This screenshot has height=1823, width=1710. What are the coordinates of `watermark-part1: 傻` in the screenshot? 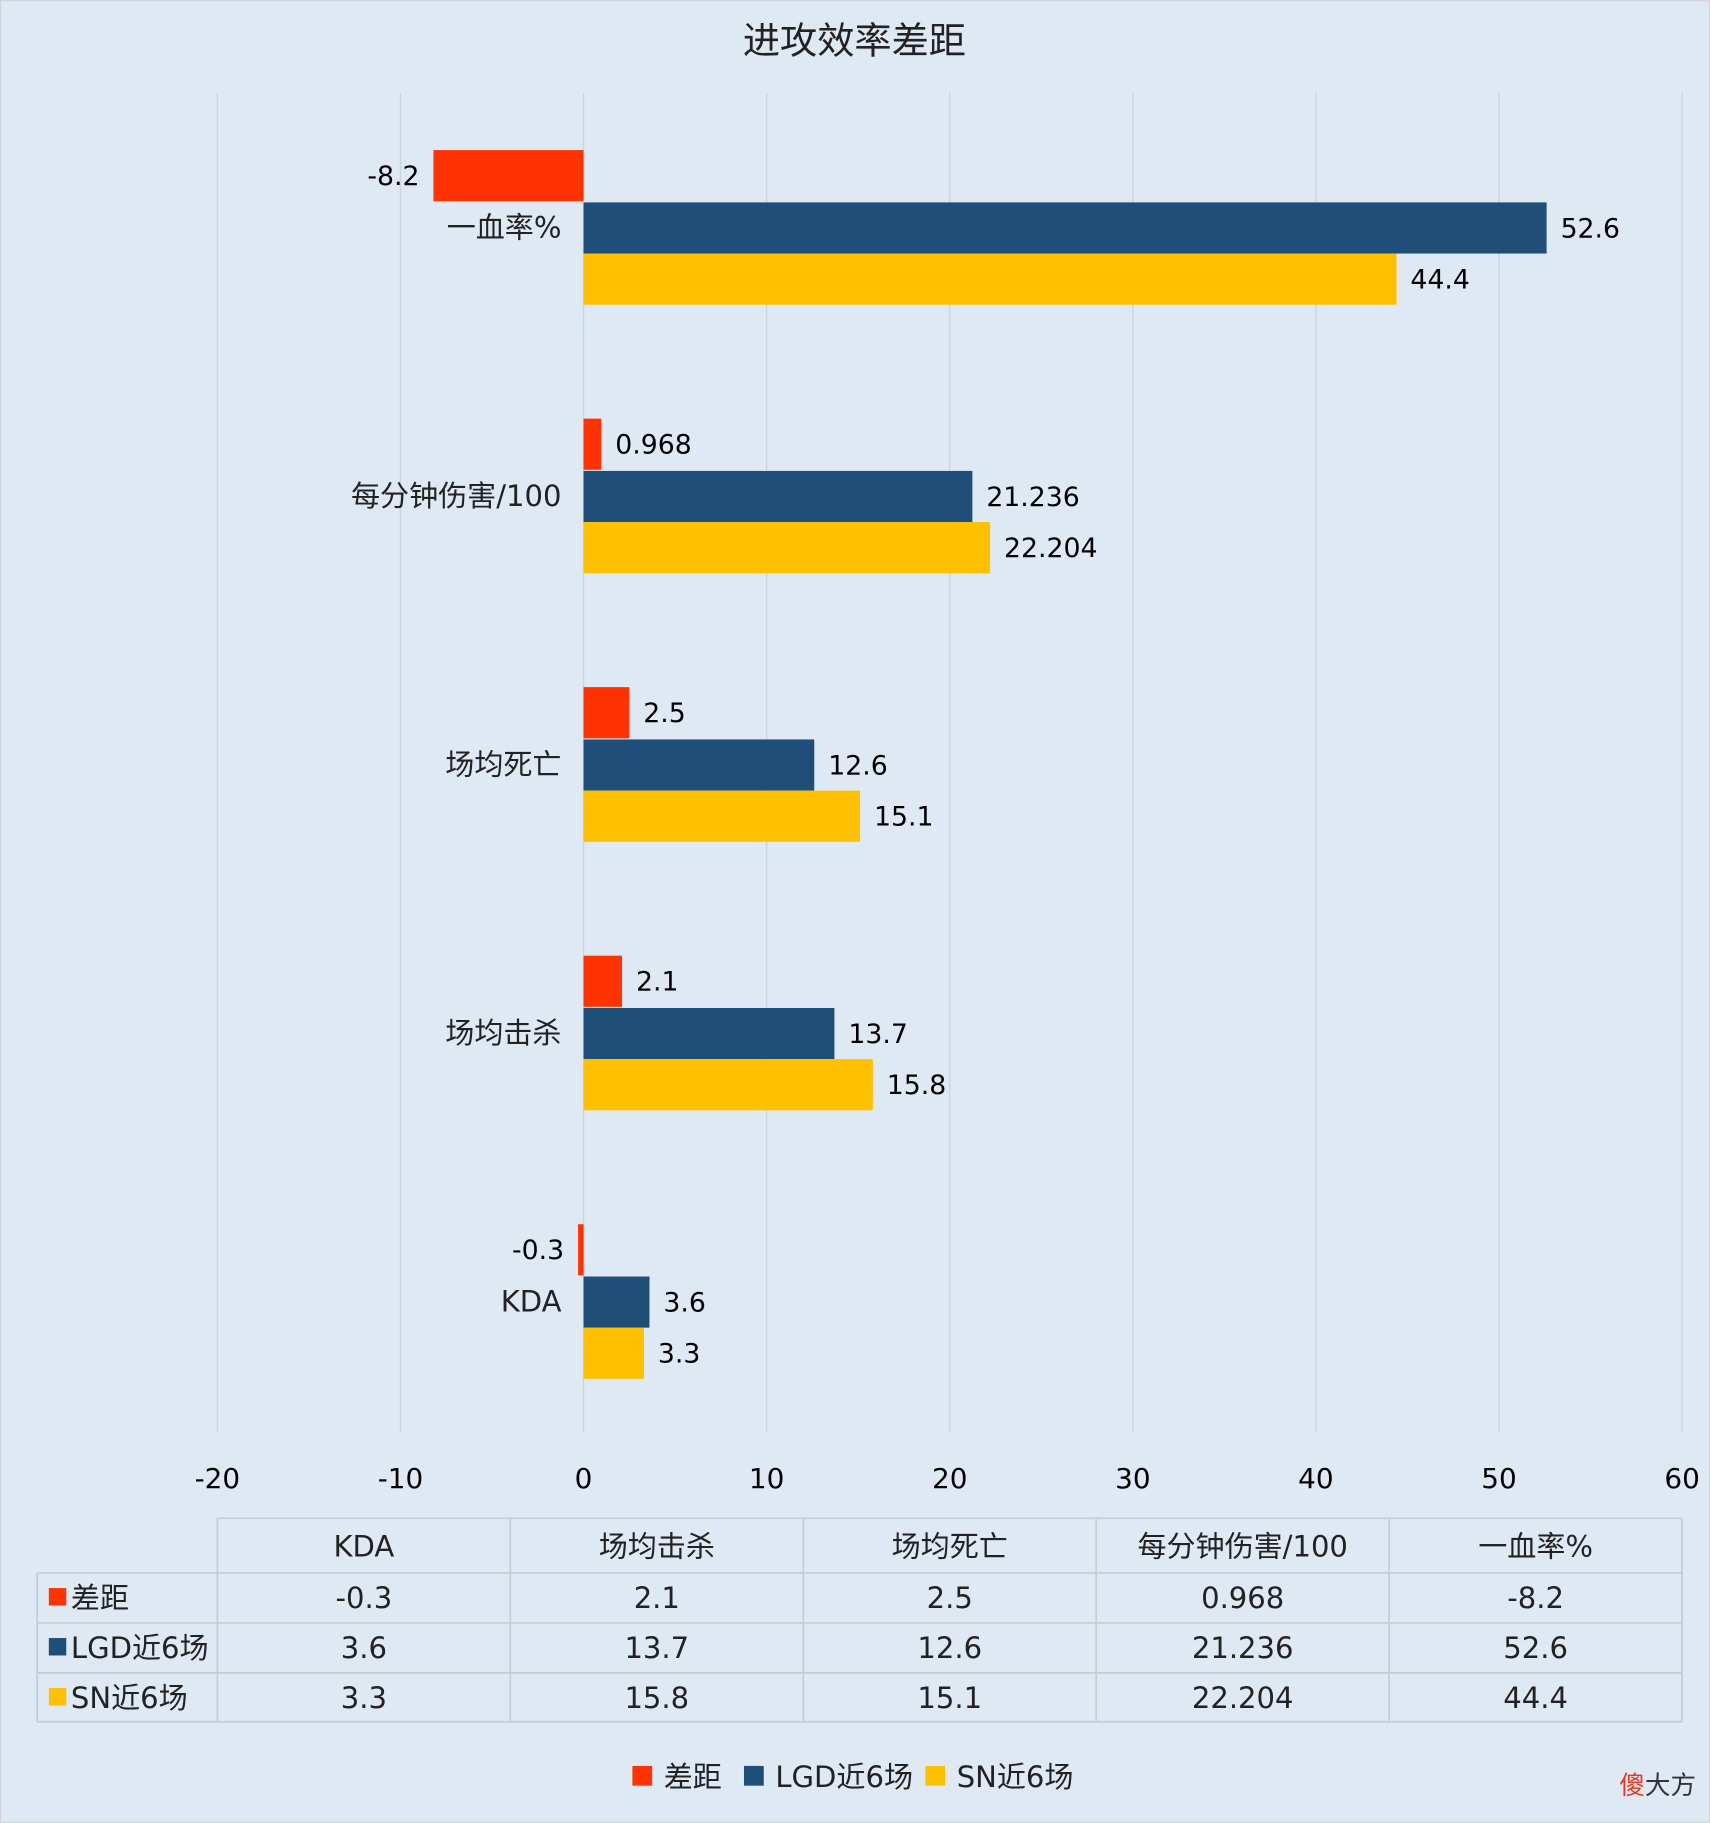 It's located at (1632, 1786).